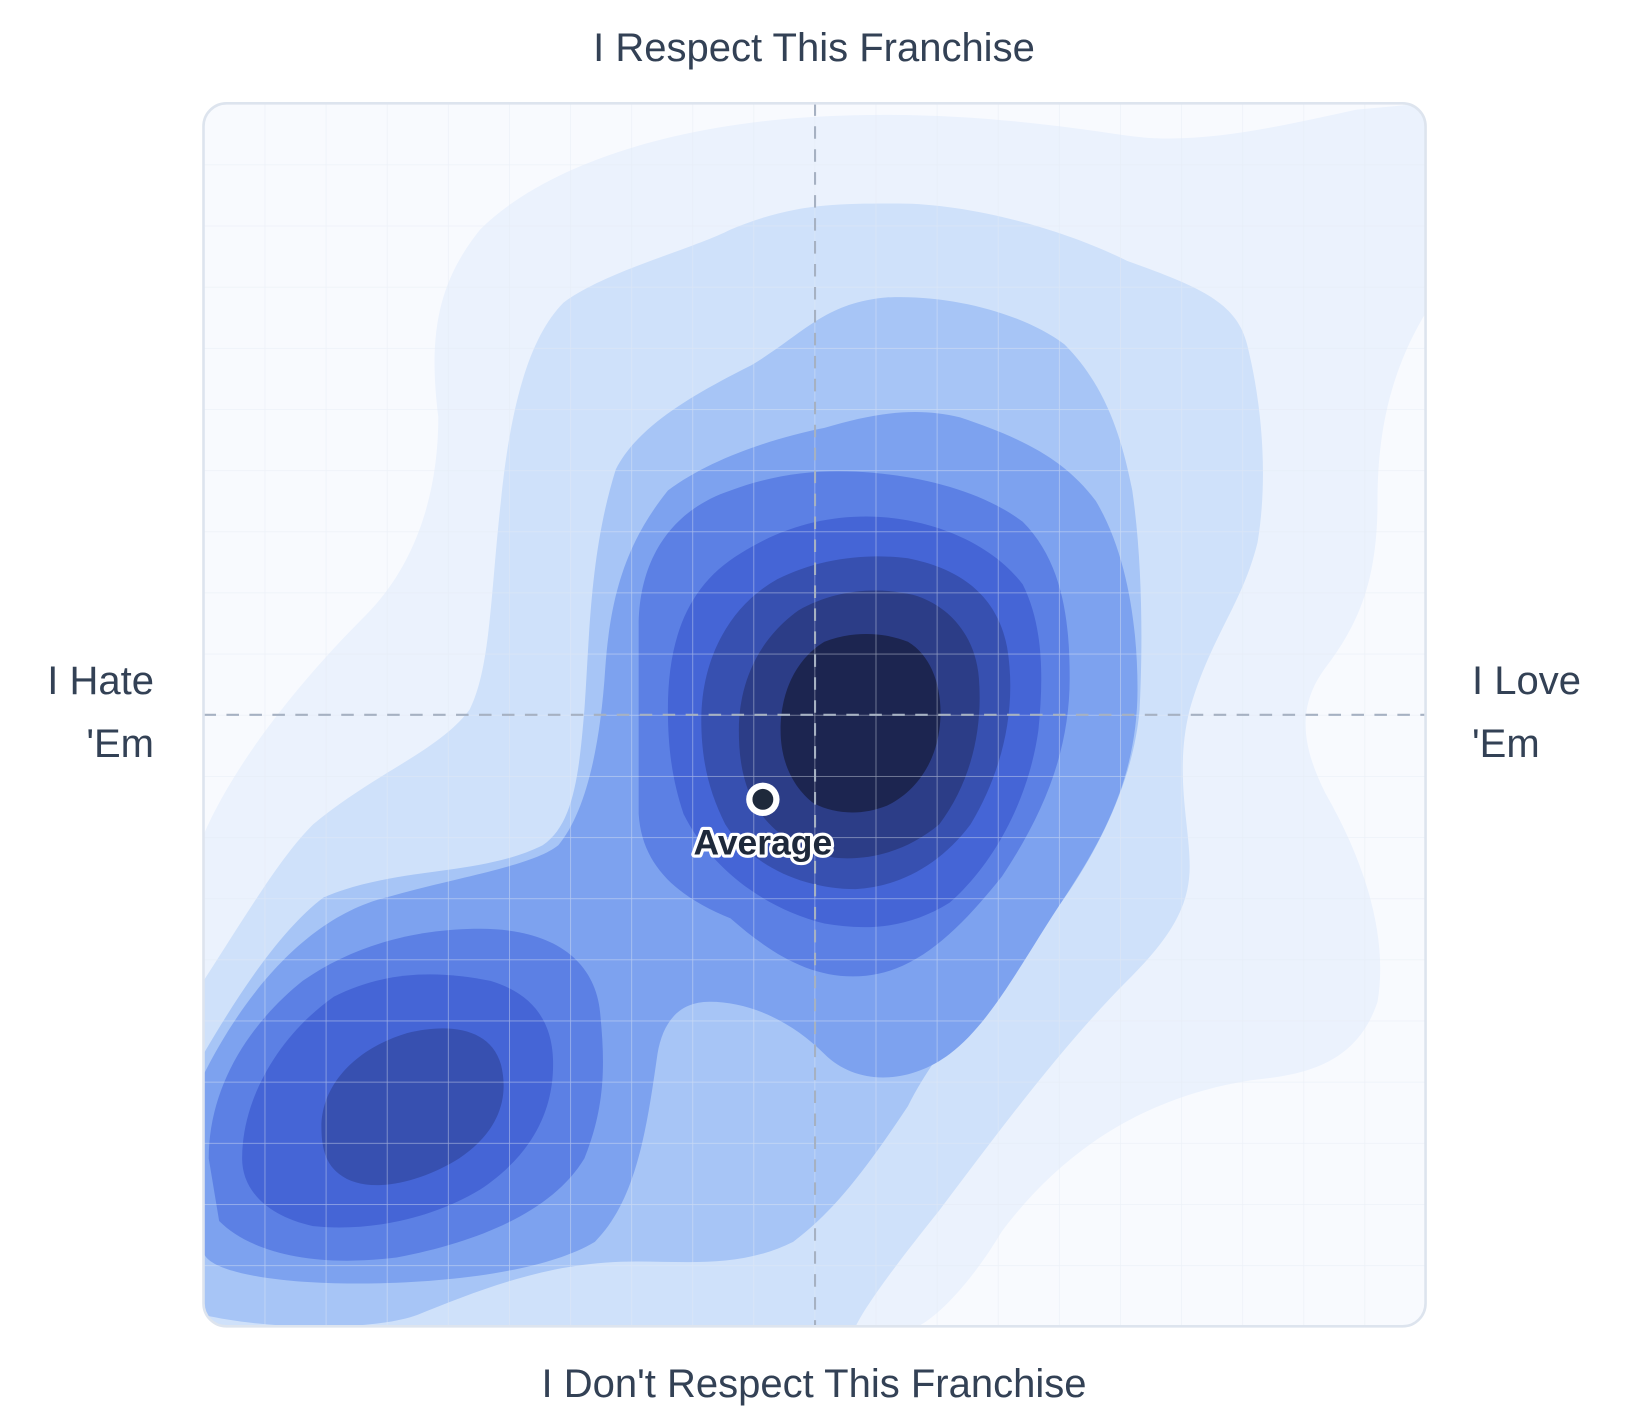 This screenshot has height=1416, width=1628. What do you see at coordinates (100, 713) in the screenshot?
I see `left-axis-label: I Hate 'Em` at bounding box center [100, 713].